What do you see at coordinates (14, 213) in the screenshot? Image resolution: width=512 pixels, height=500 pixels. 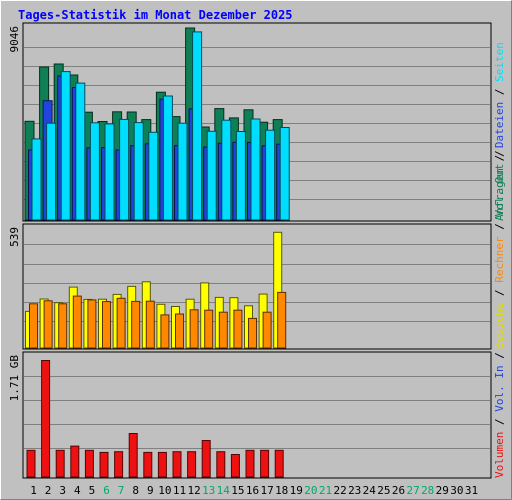 I see `y-axis-max-labels: 9046 539 1.71 GB` at bounding box center [14, 213].